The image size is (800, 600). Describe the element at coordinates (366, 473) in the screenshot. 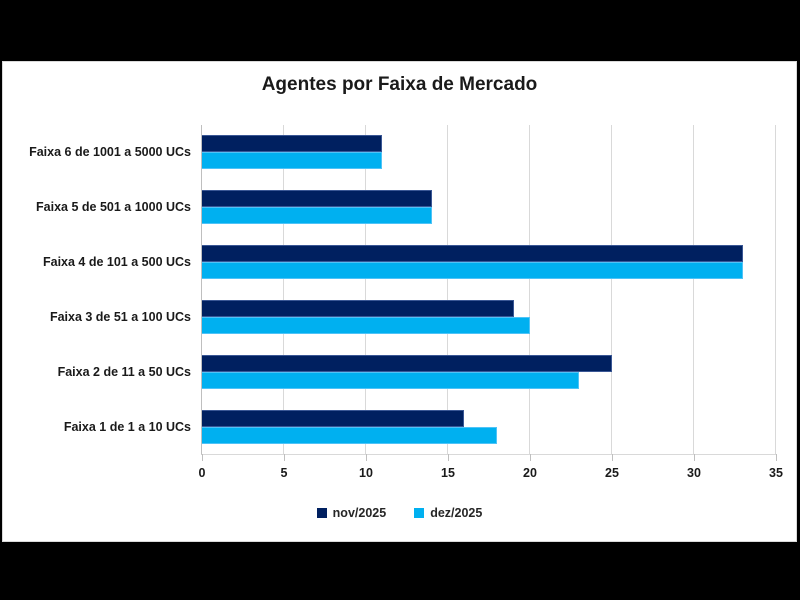

I see `x-axis-tick-label: 10` at that location.